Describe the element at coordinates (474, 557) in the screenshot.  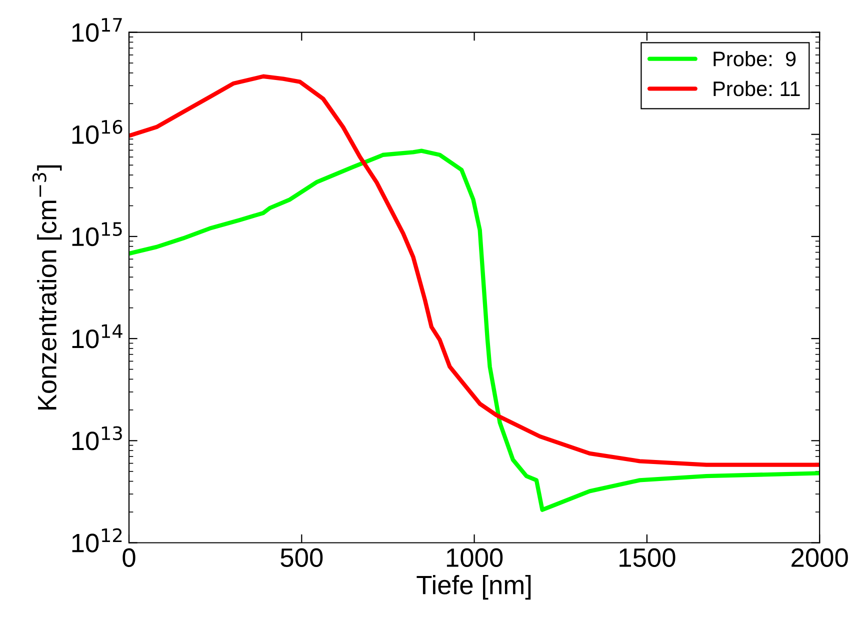
I see `x-tick-label: 1000` at that location.